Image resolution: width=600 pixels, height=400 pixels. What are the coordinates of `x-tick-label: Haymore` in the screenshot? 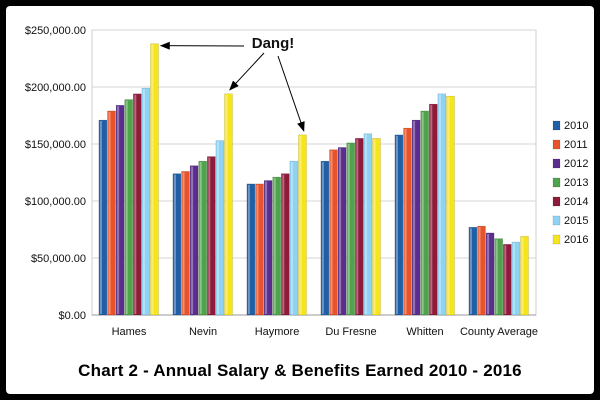 It's located at (277, 332).